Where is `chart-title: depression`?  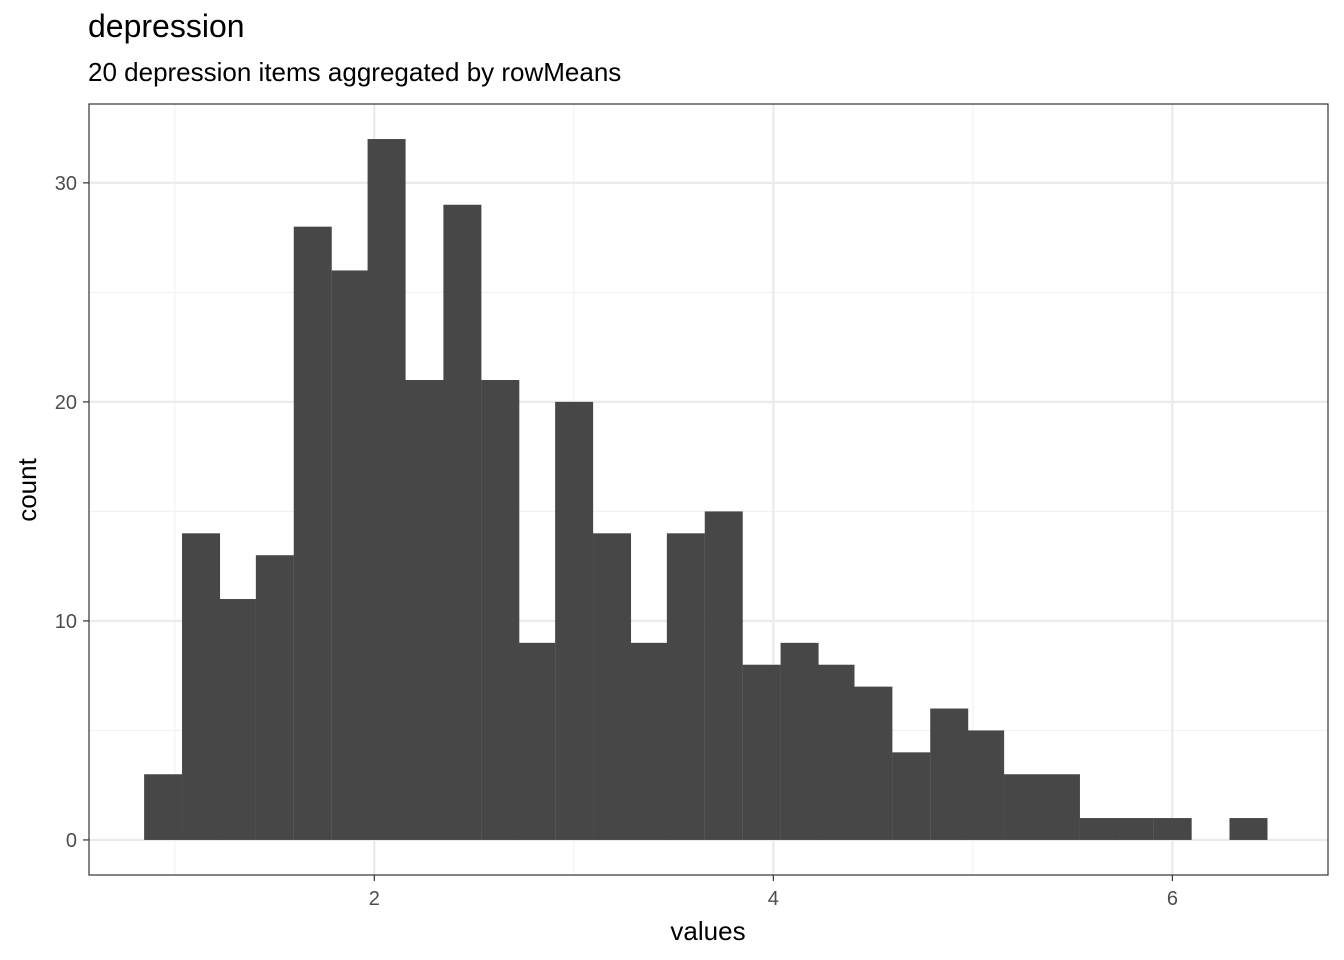
chart-title: depression is located at coordinates (166, 26).